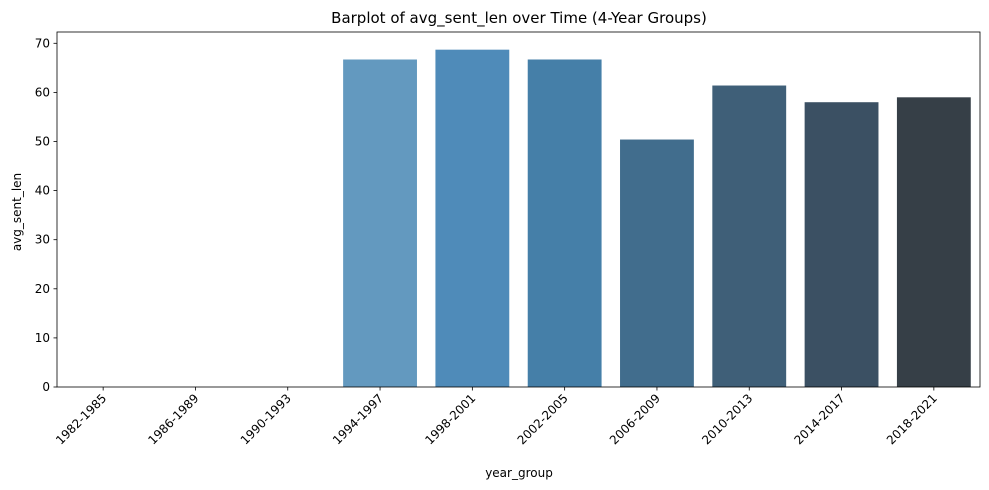 The height and width of the screenshot is (490, 989). Describe the element at coordinates (17, 212) in the screenshot. I see `y-axis-label: avg_sent_len` at that location.